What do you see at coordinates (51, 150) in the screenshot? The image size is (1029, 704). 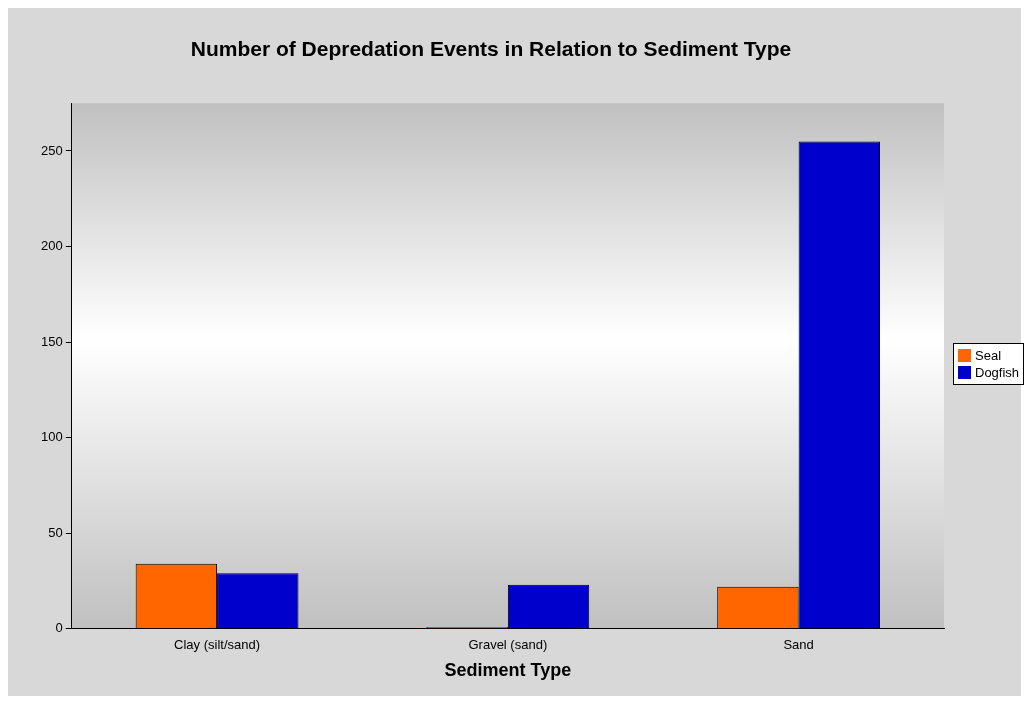 I see `y-tick-label: 250` at bounding box center [51, 150].